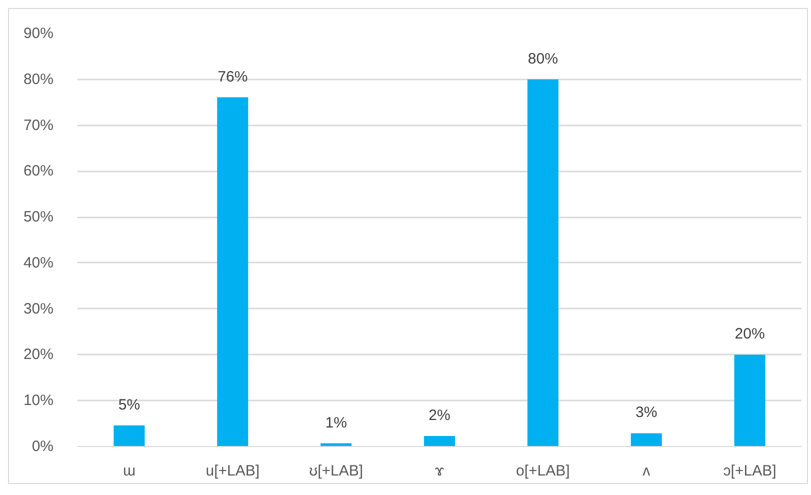  I want to click on y-tick-label: 80%, so click(38, 79).